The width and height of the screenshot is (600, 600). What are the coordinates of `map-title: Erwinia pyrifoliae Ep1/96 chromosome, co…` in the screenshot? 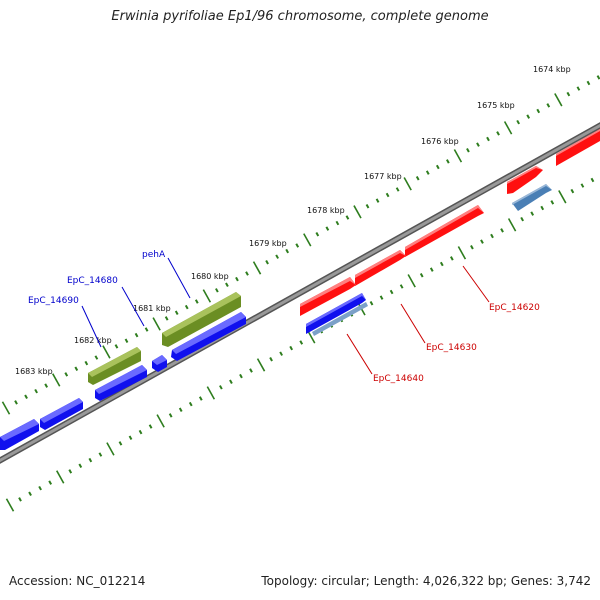 It's located at (300, 16).